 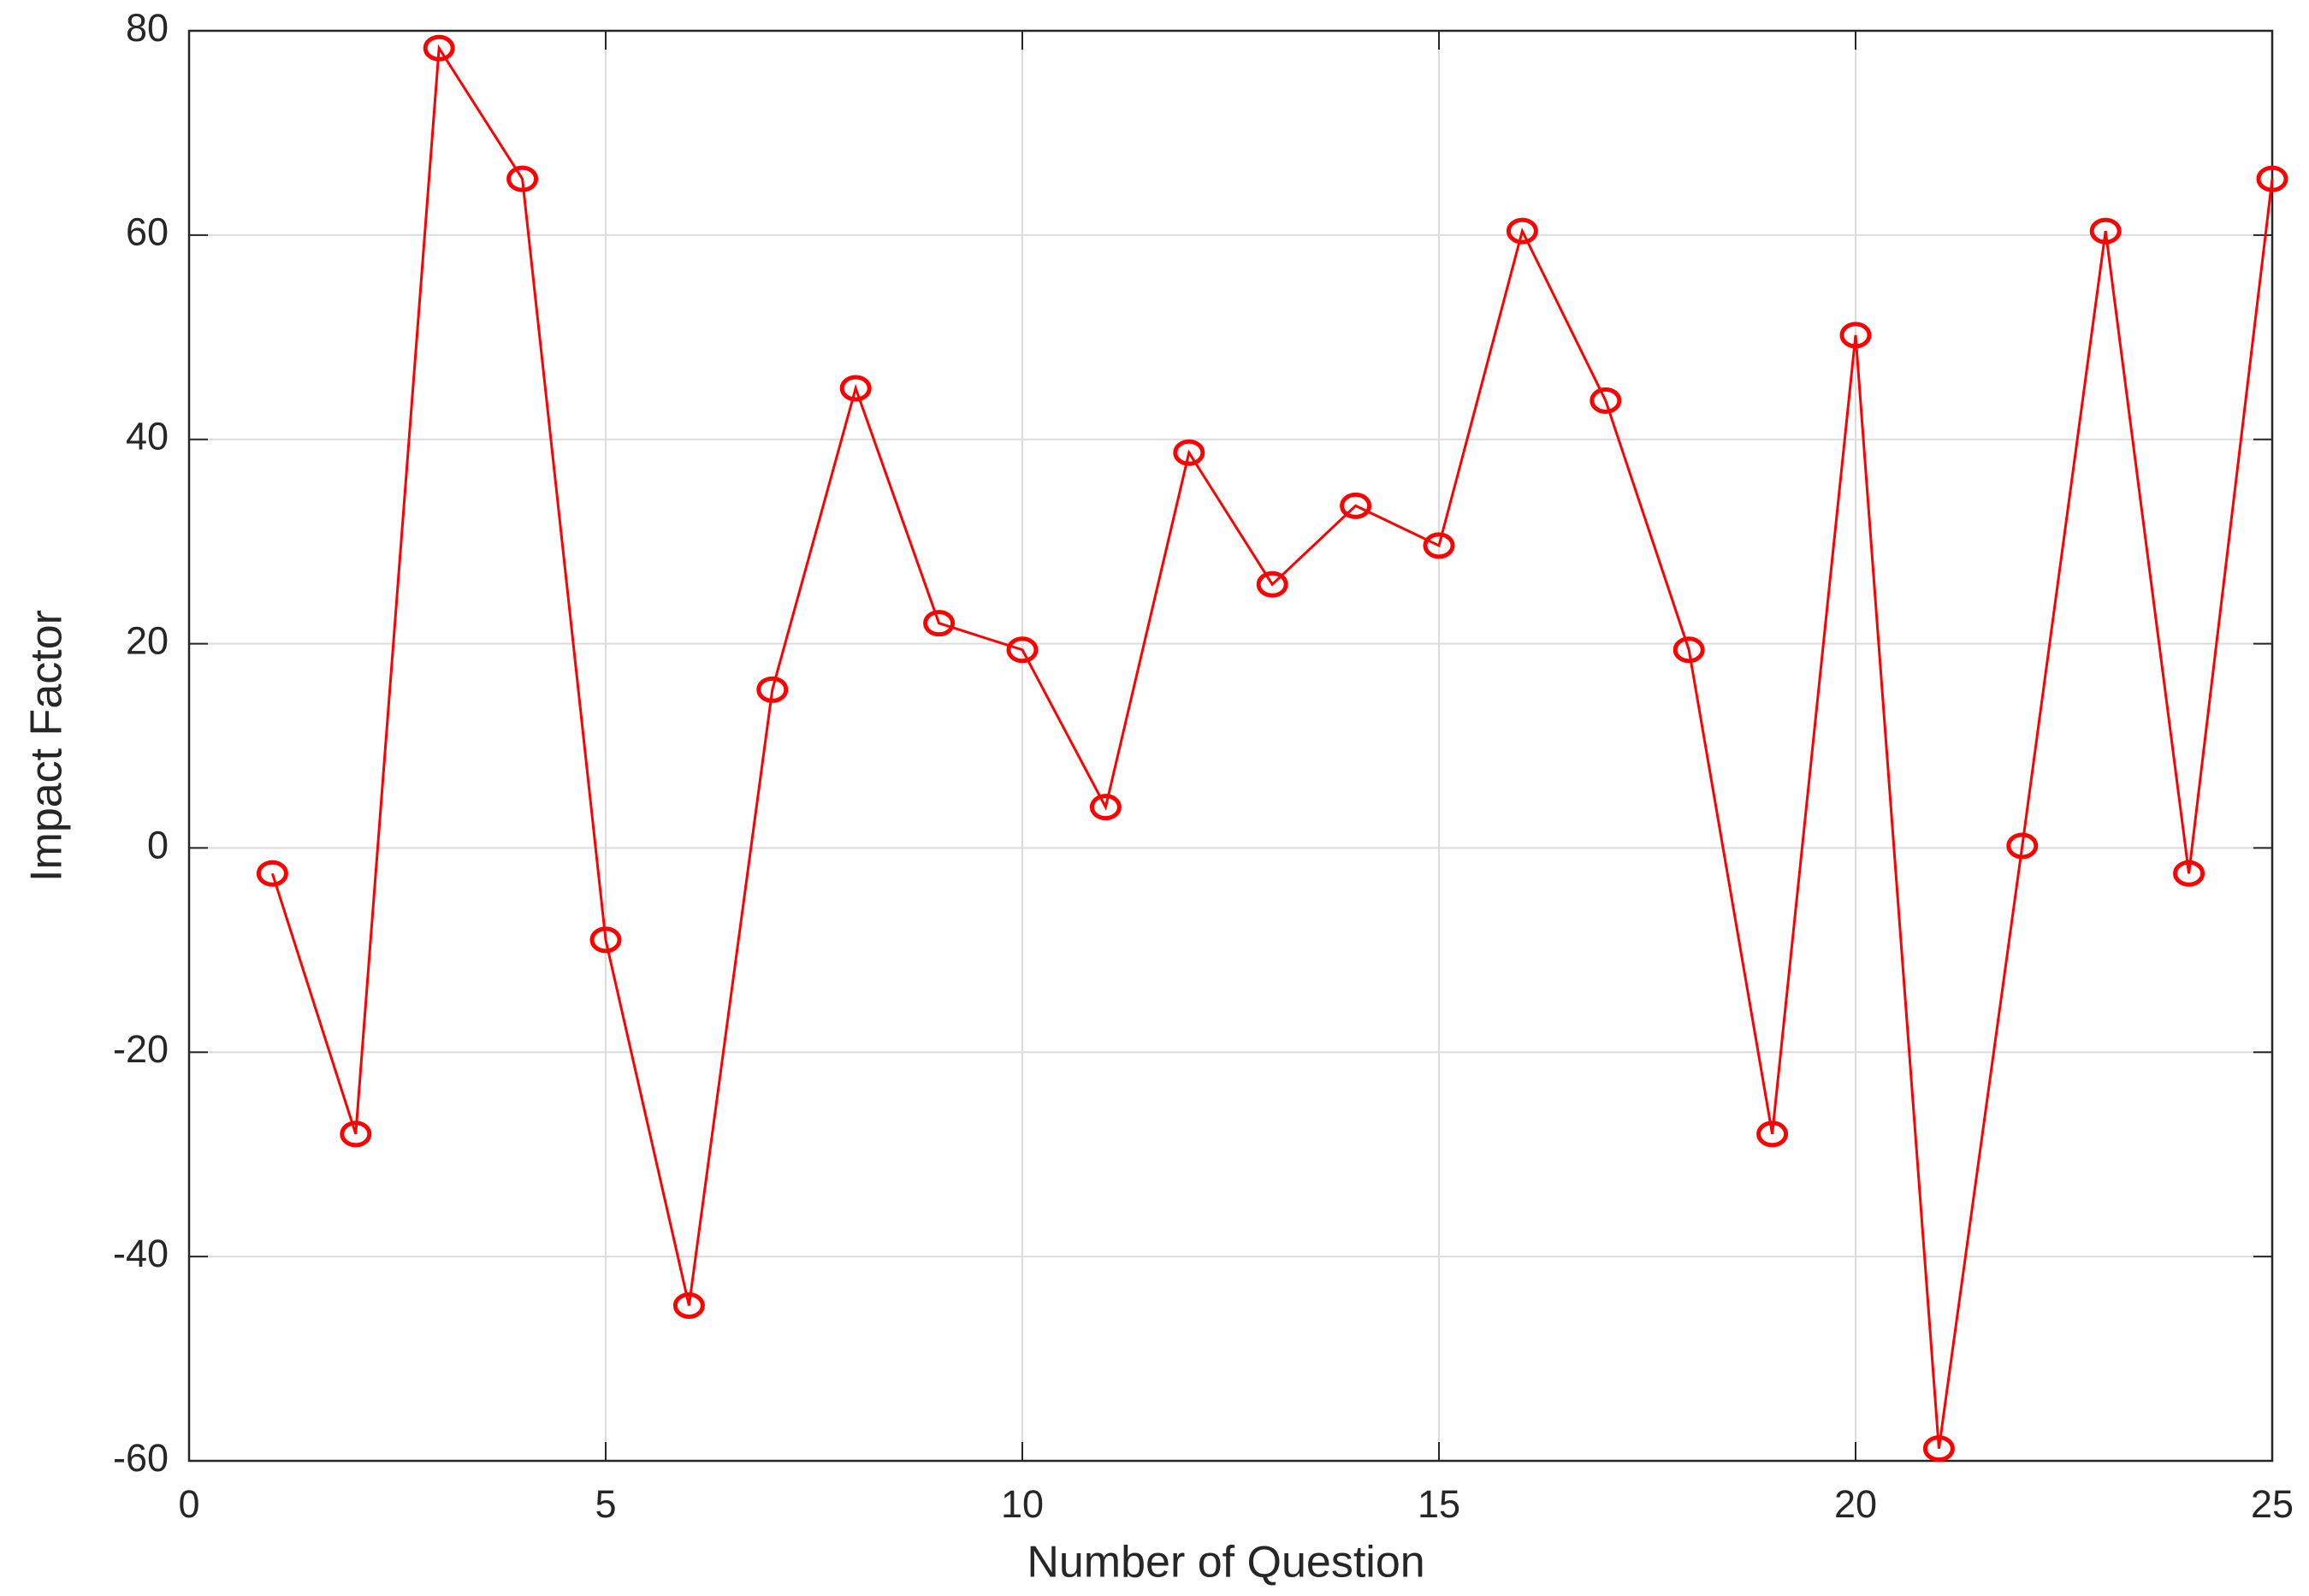 I want to click on x-tick-label: 25, so click(x=2272, y=1504).